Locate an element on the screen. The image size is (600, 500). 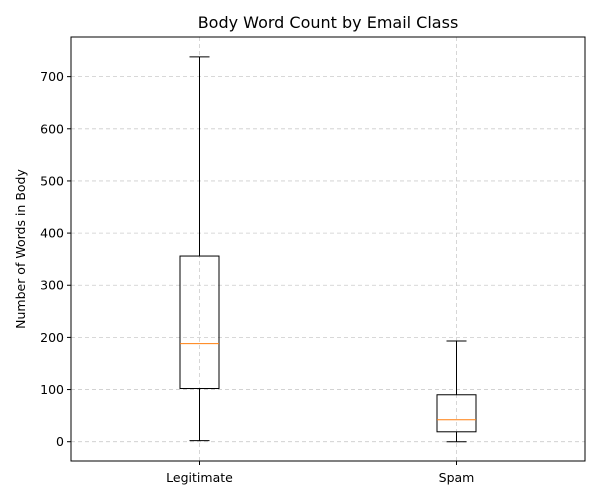
y-axis-label: Number of Words in Body is located at coordinates (20, 249).